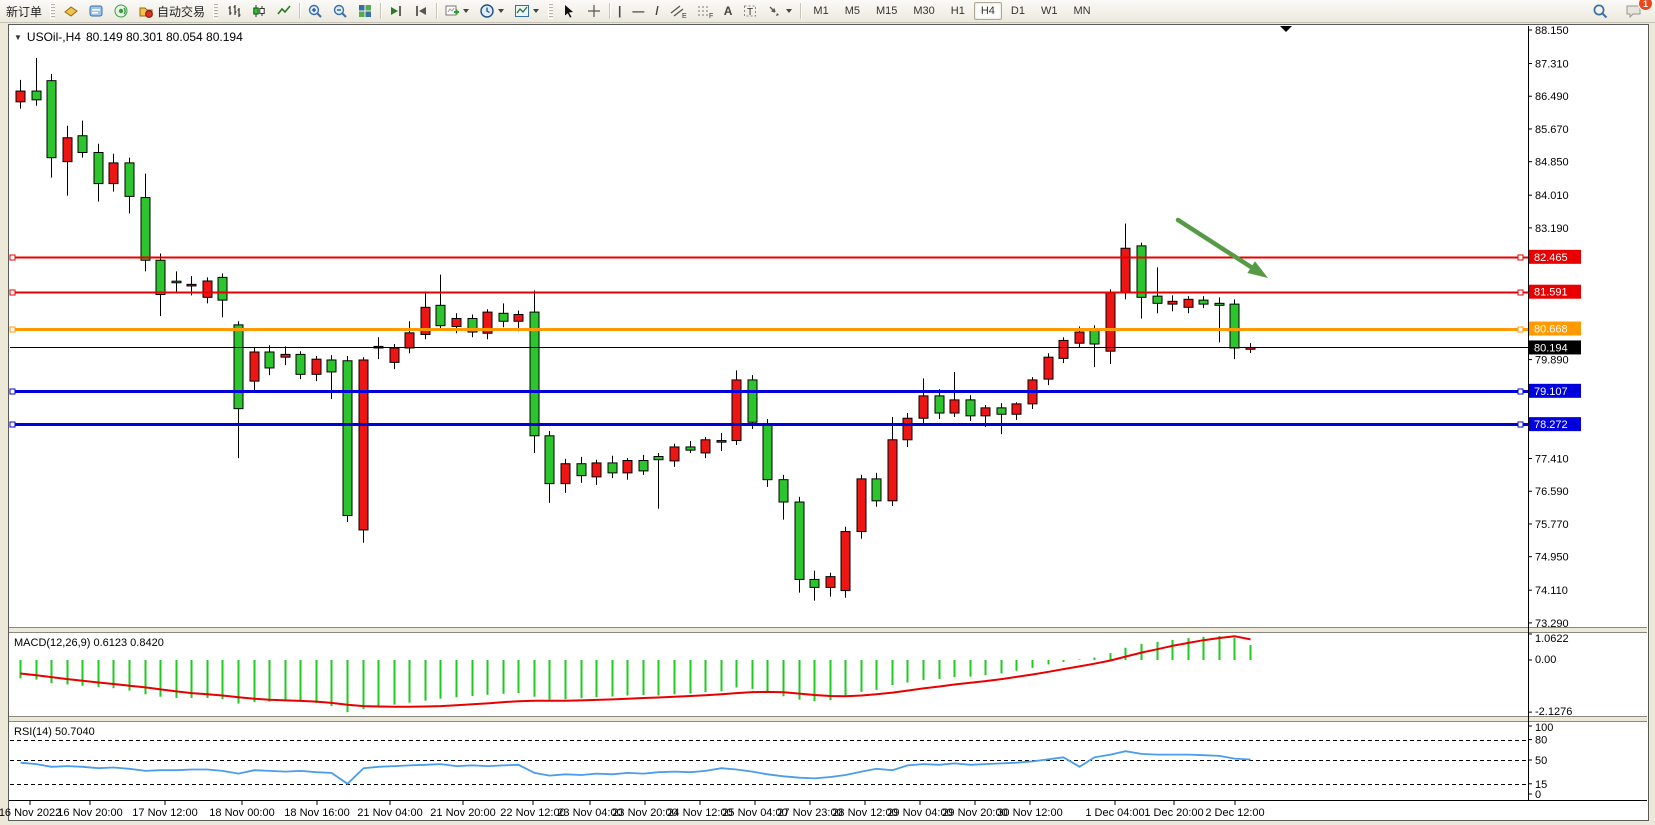 The height and width of the screenshot is (825, 1655). I want to click on tile-windows-icon, so click(365, 11).